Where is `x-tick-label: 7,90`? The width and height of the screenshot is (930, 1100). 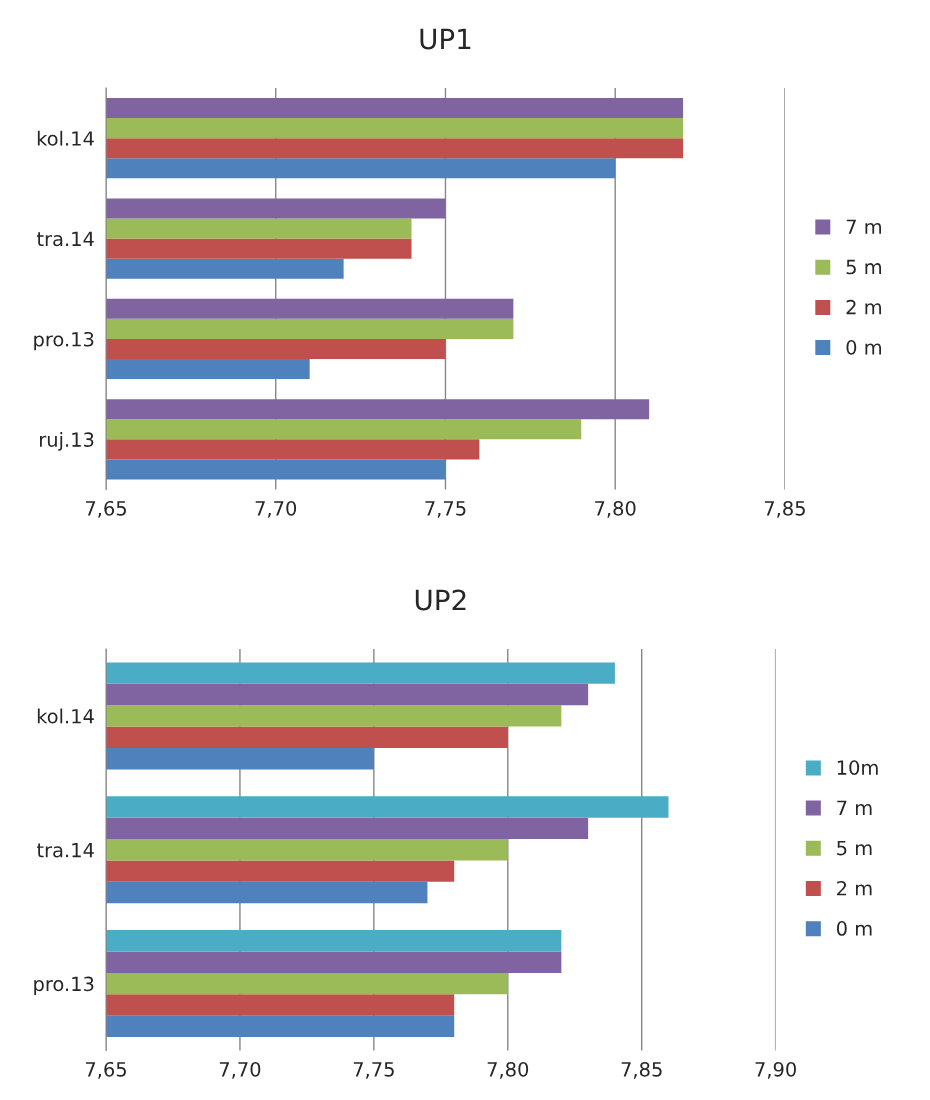
x-tick-label: 7,90 is located at coordinates (775, 1070).